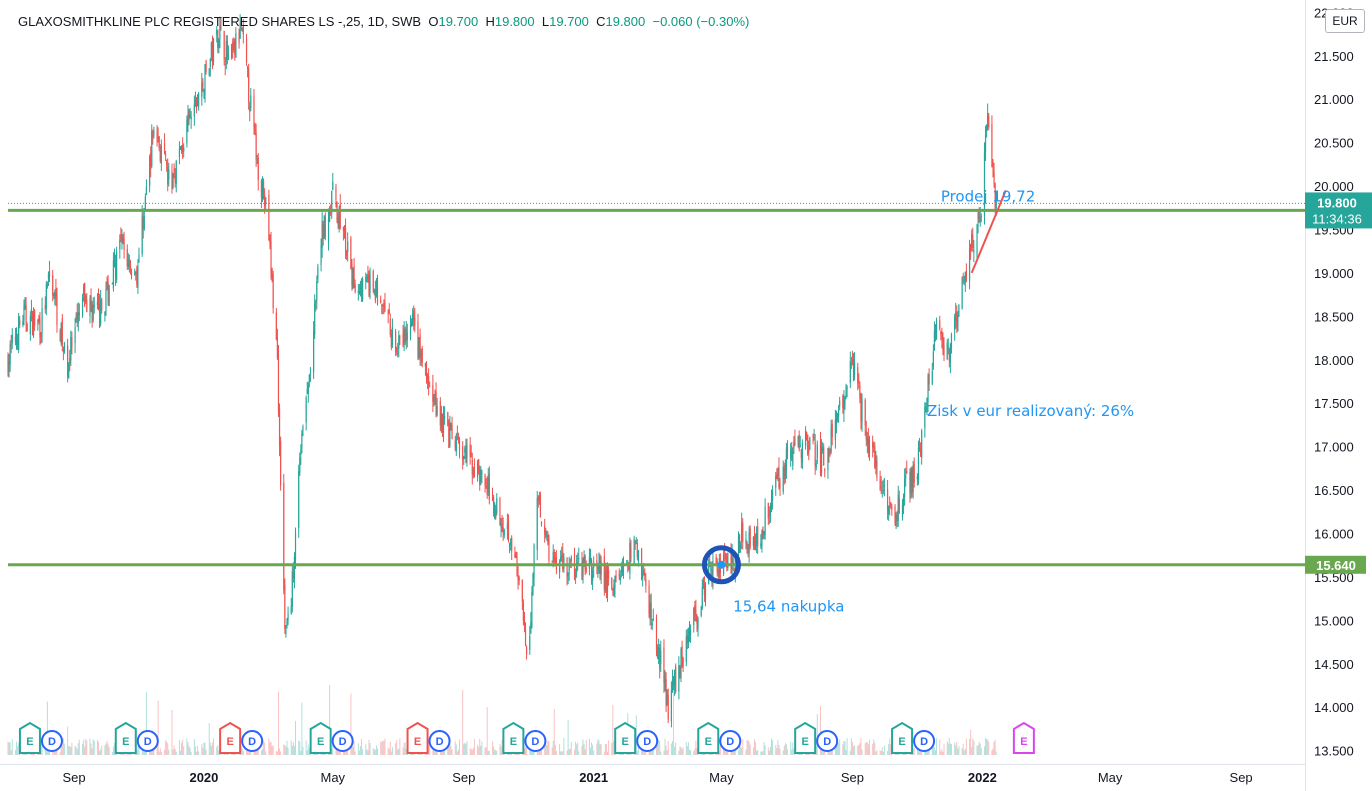  What do you see at coordinates (988, 197) in the screenshot?
I see `annotation-text: Prodej 19,72` at bounding box center [988, 197].